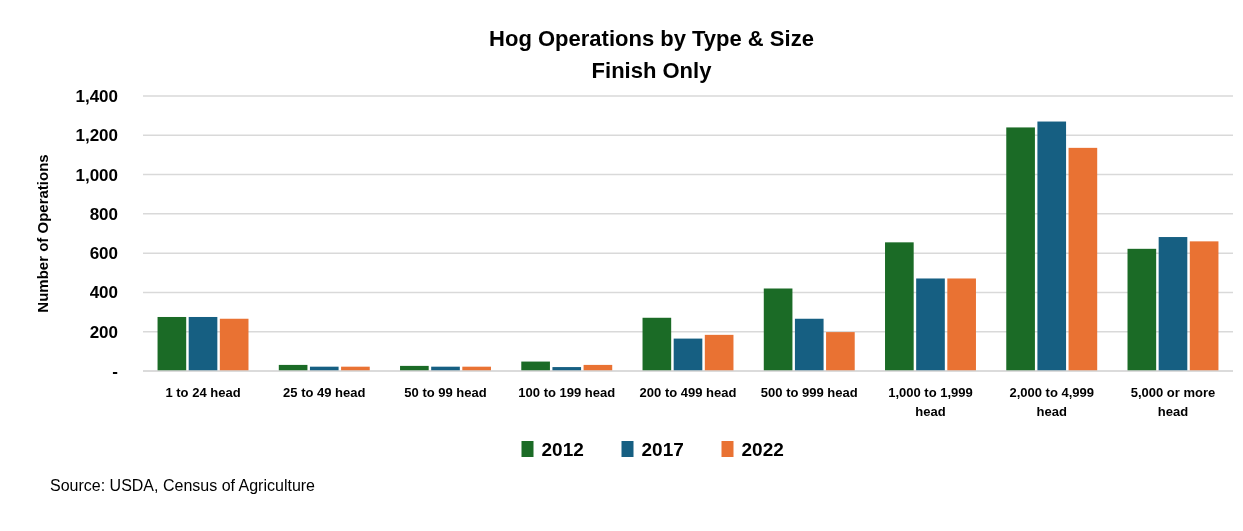 Image resolution: width=1243 pixels, height=531 pixels. Describe the element at coordinates (662, 449) in the screenshot. I see `legend-label: 2017` at that location.